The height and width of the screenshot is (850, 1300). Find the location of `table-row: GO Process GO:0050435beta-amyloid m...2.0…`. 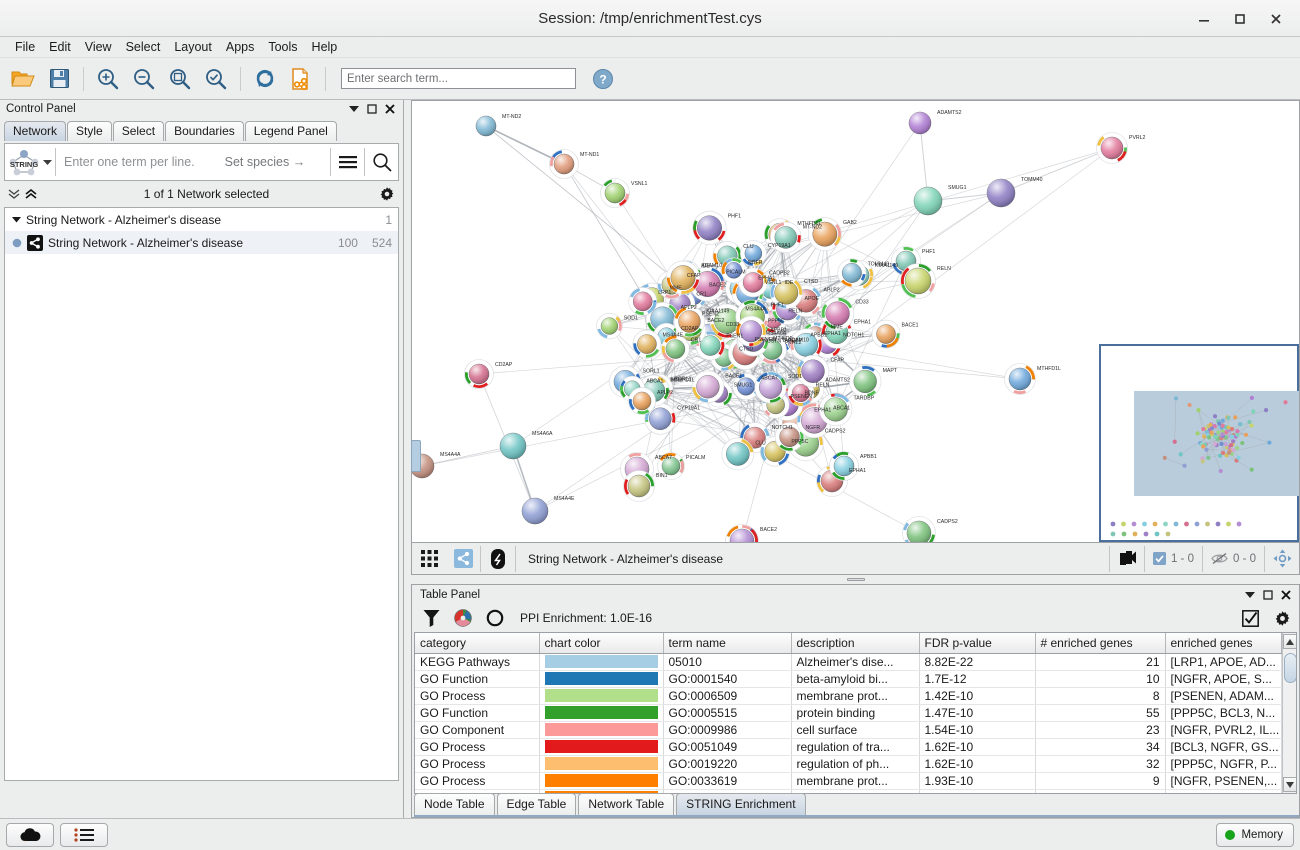

table-row: GO Process GO:0050435beta-amyloid m...2.0… is located at coordinates (848, 791).